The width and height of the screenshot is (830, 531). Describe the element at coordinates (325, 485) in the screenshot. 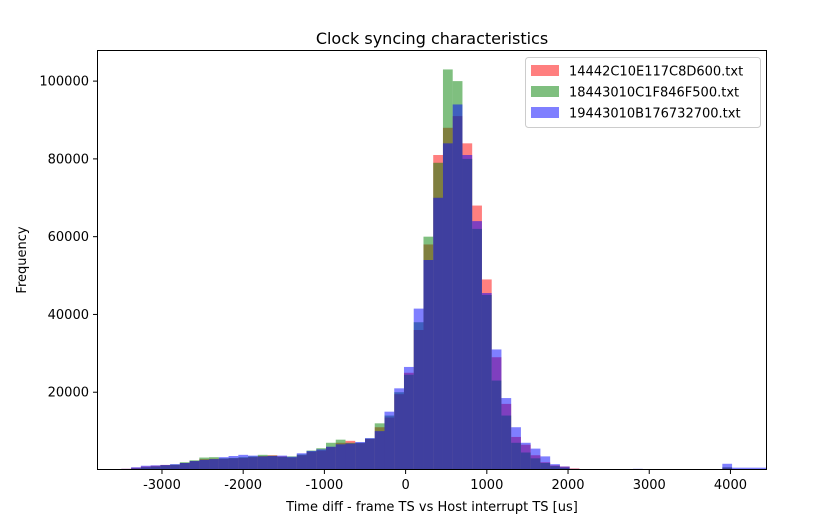

I see `x-tick-label: -1000` at that location.